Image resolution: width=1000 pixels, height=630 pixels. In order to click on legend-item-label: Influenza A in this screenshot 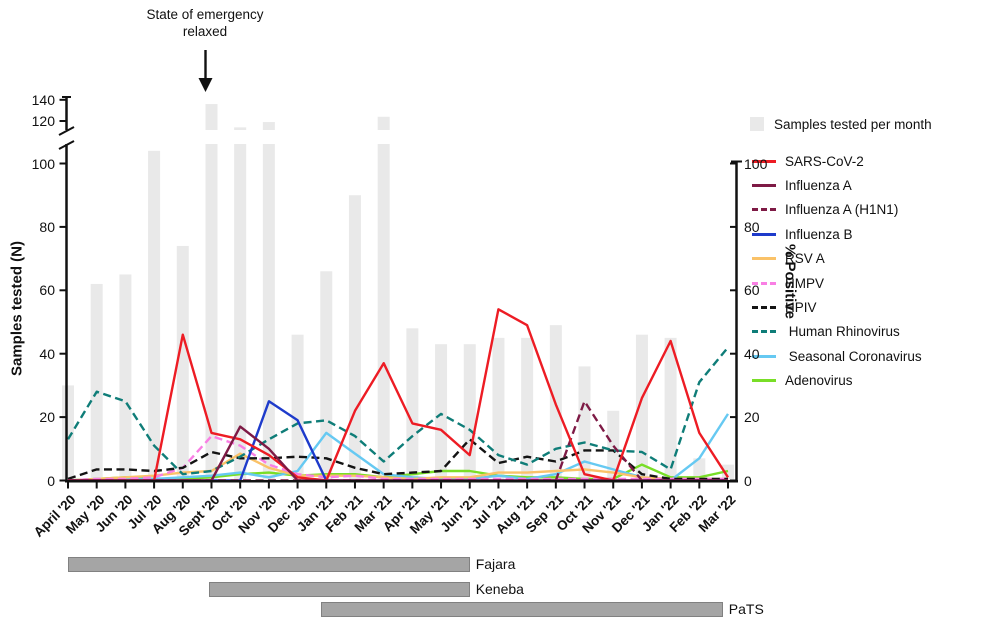, I will do `click(818, 185)`.